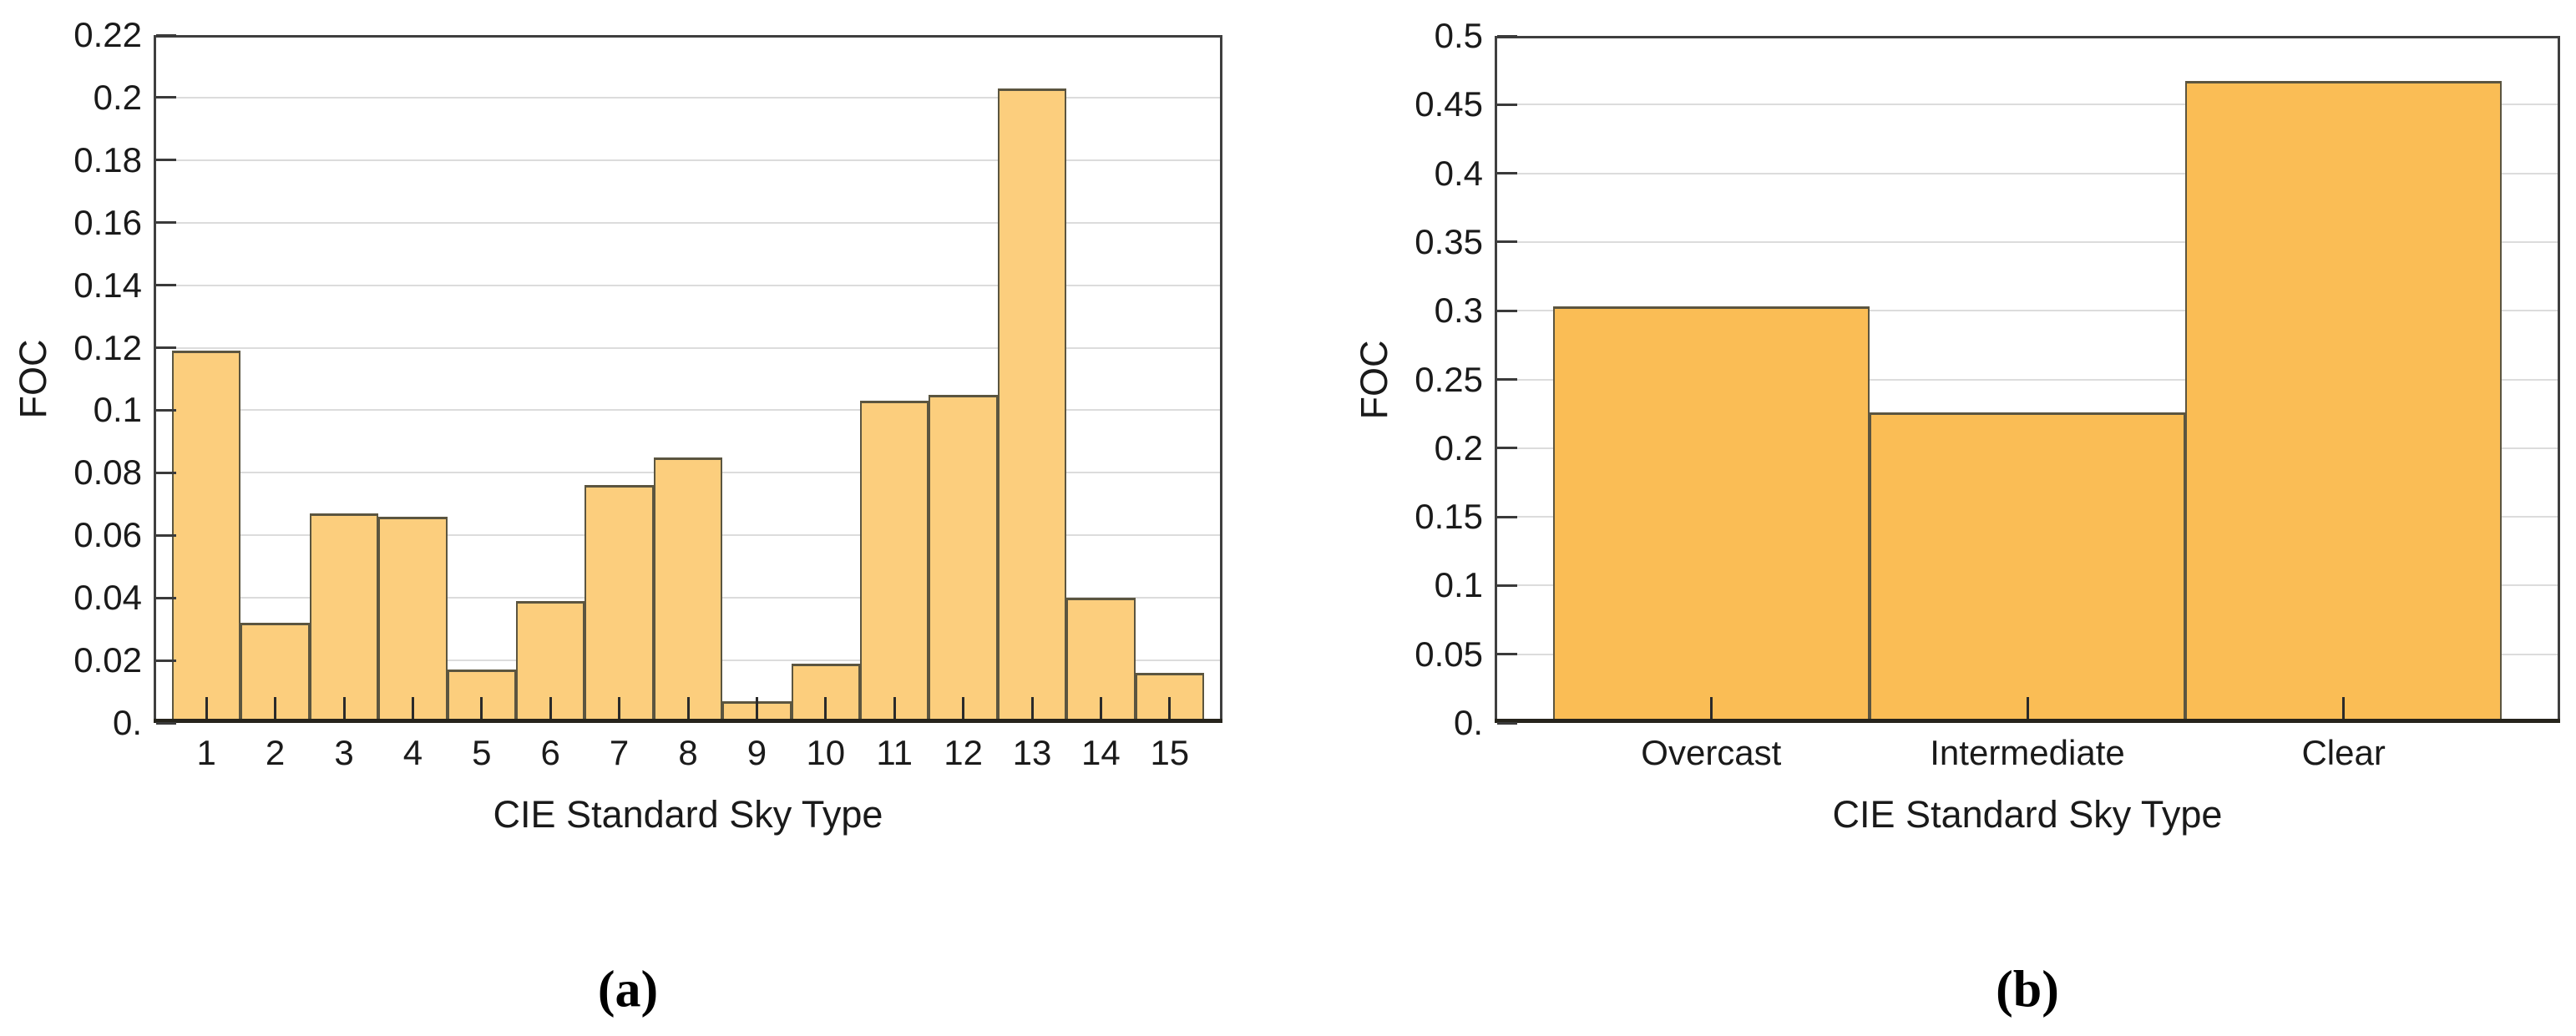 This screenshot has width=2576, height=1036. I want to click on plot-frame-left, so click(155, 379).